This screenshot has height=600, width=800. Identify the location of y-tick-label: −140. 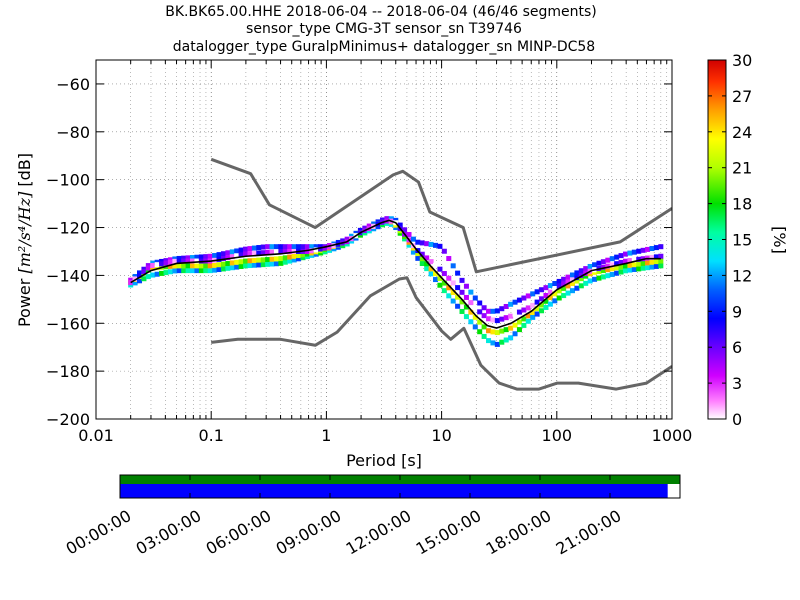
(68, 275).